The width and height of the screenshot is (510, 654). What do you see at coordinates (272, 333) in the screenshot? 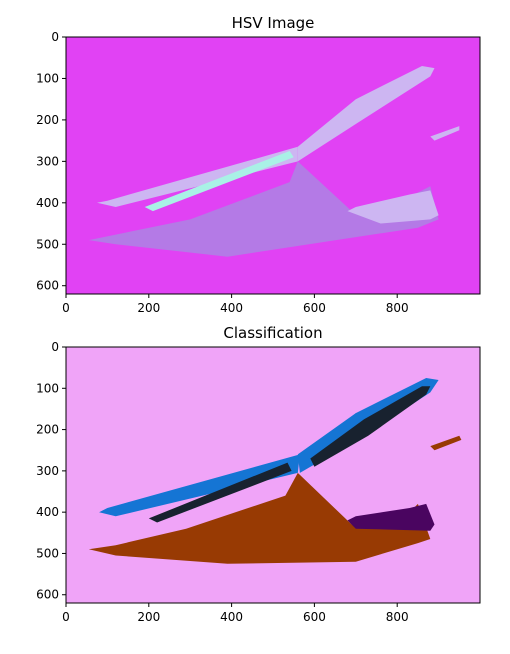
I see `chart-title: Classification` at bounding box center [272, 333].